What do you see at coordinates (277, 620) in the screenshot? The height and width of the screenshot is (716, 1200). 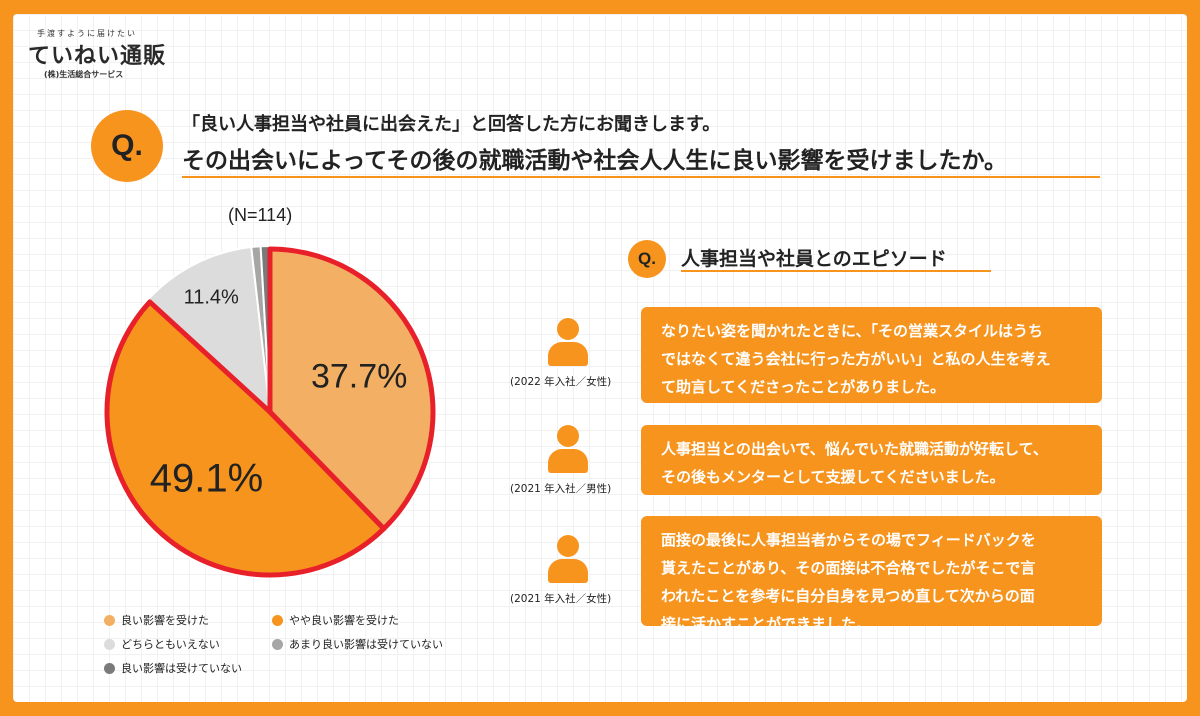 I see `legend-swatch-somewhat-good` at bounding box center [277, 620].